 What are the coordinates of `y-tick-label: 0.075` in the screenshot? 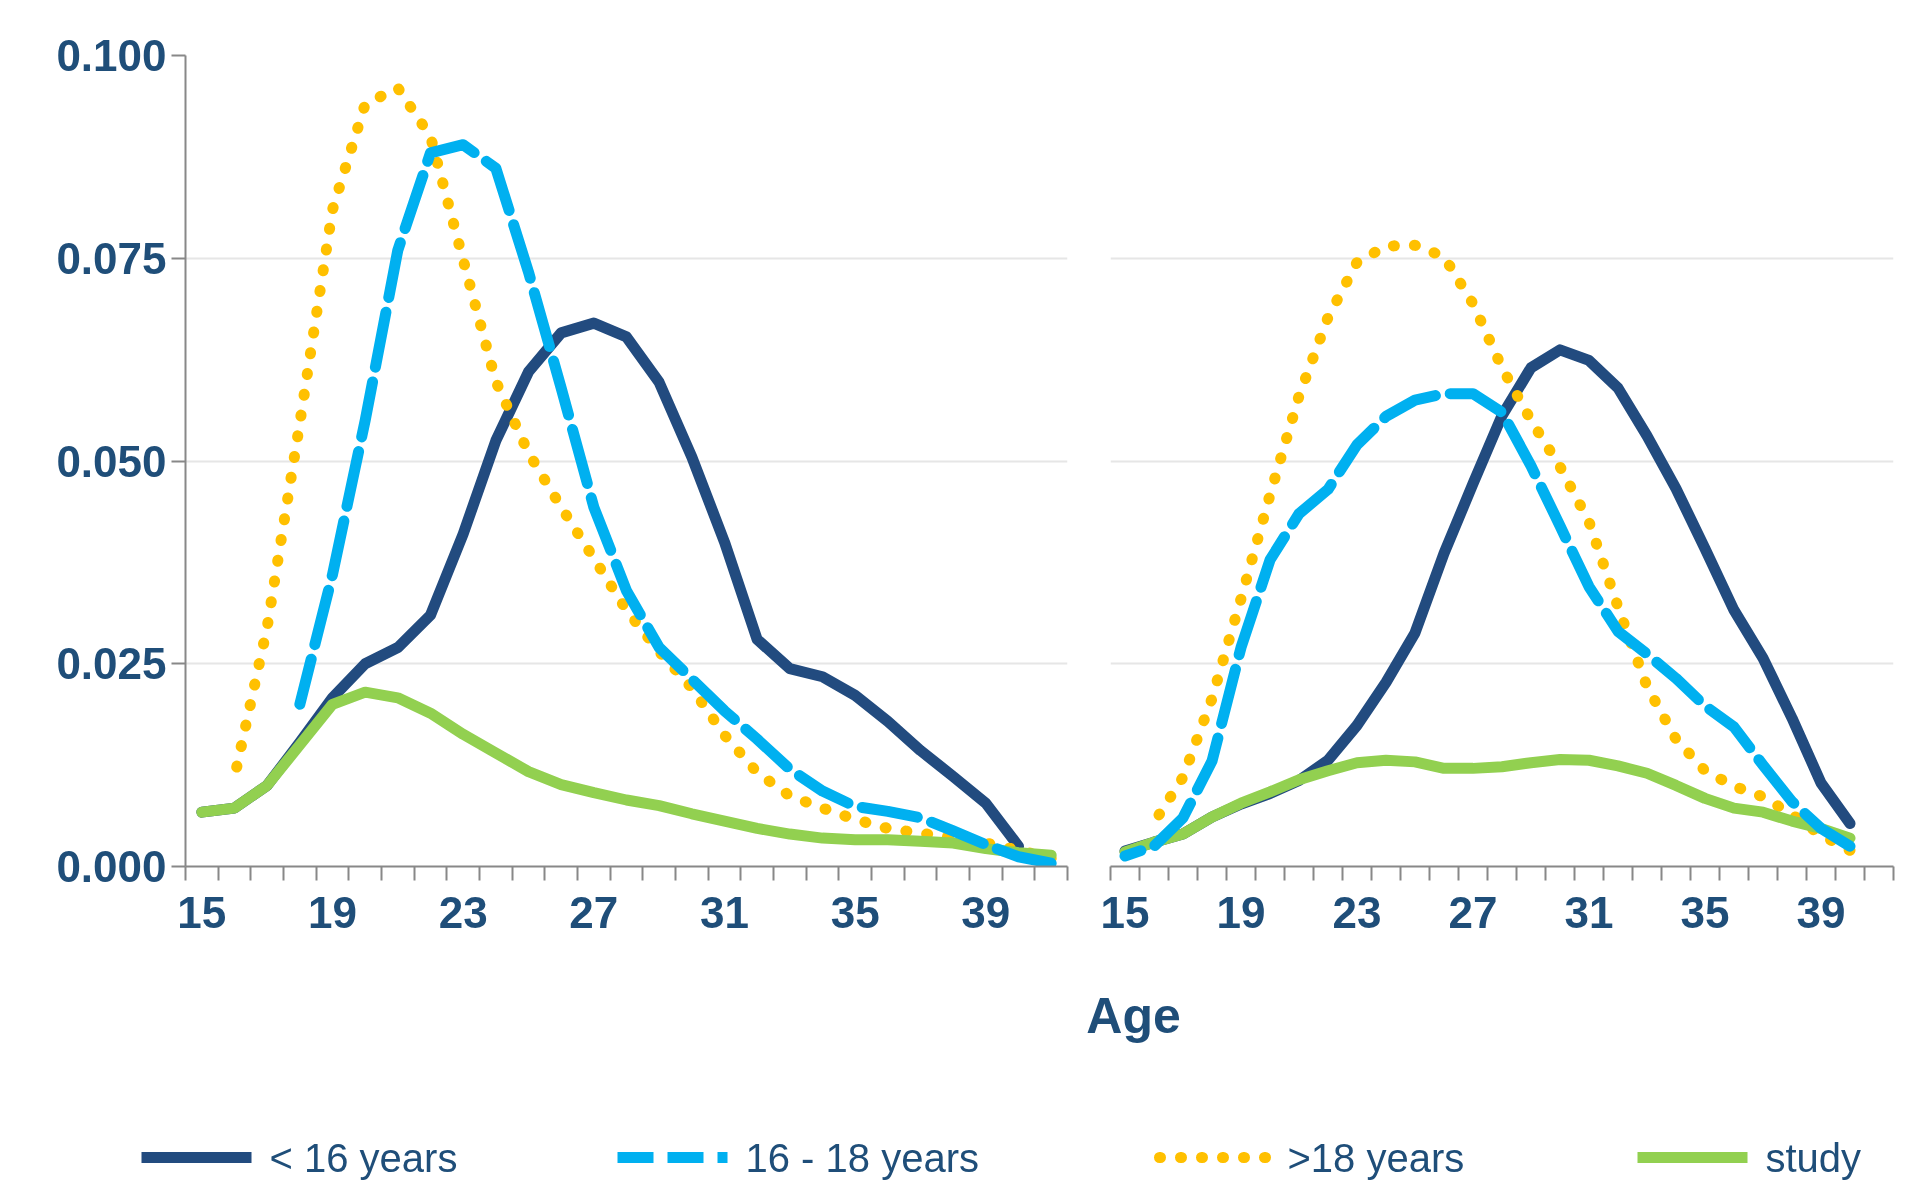 It's located at (111, 258).